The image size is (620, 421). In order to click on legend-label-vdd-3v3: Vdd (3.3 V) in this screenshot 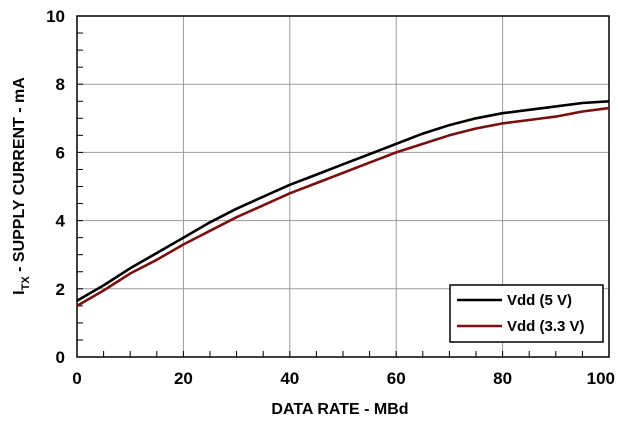, I will do `click(546, 326)`.